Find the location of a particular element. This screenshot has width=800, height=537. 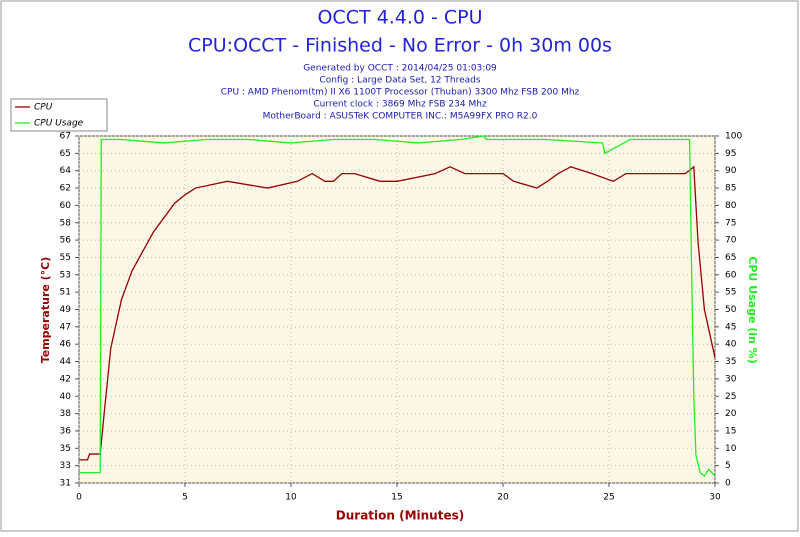

y2-tick-label: 5 is located at coordinates (728, 466).